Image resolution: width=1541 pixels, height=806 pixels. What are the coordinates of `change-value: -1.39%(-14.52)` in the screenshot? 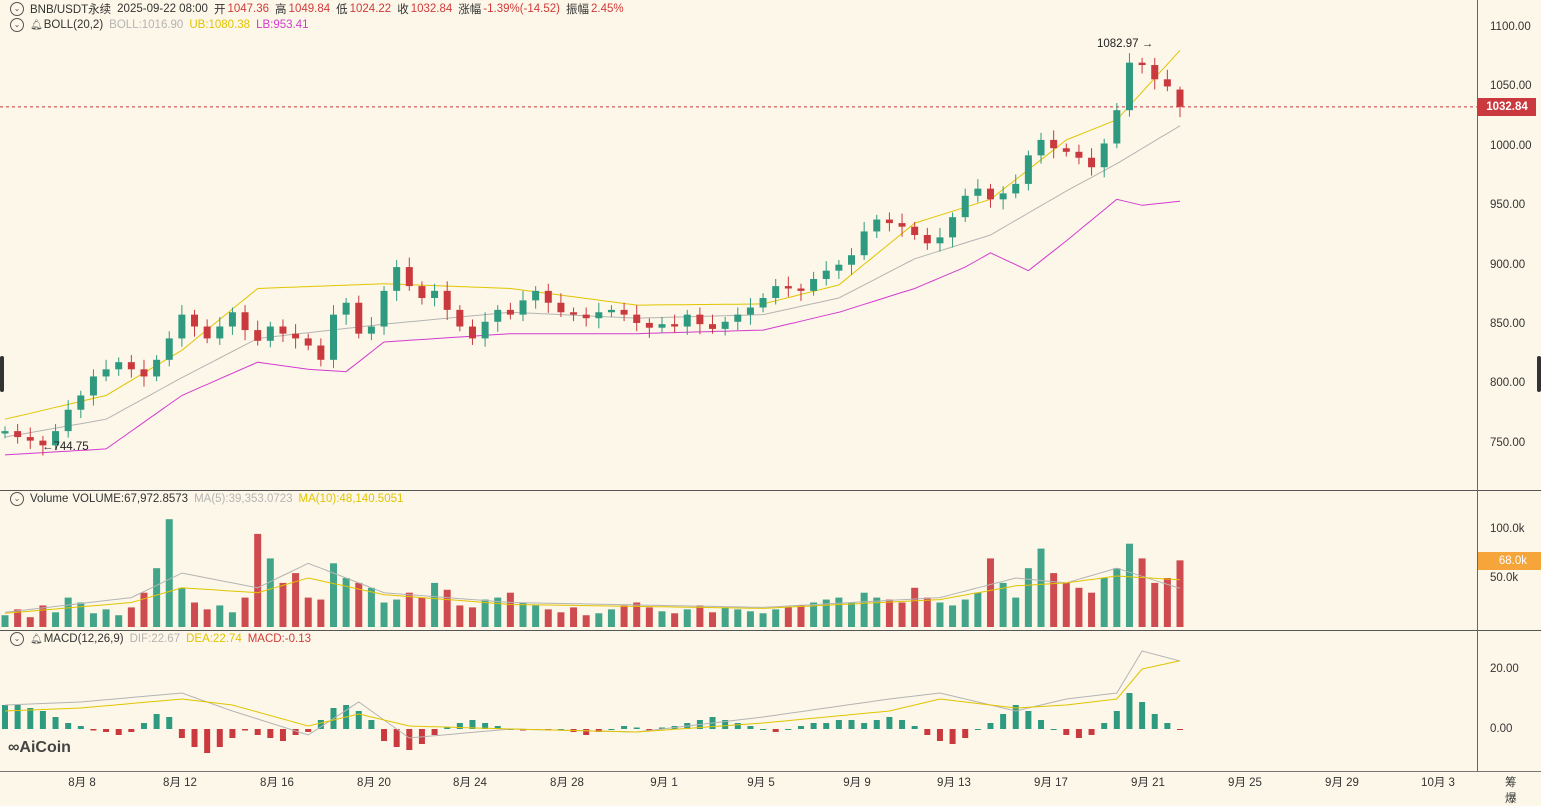 It's located at (521, 9).